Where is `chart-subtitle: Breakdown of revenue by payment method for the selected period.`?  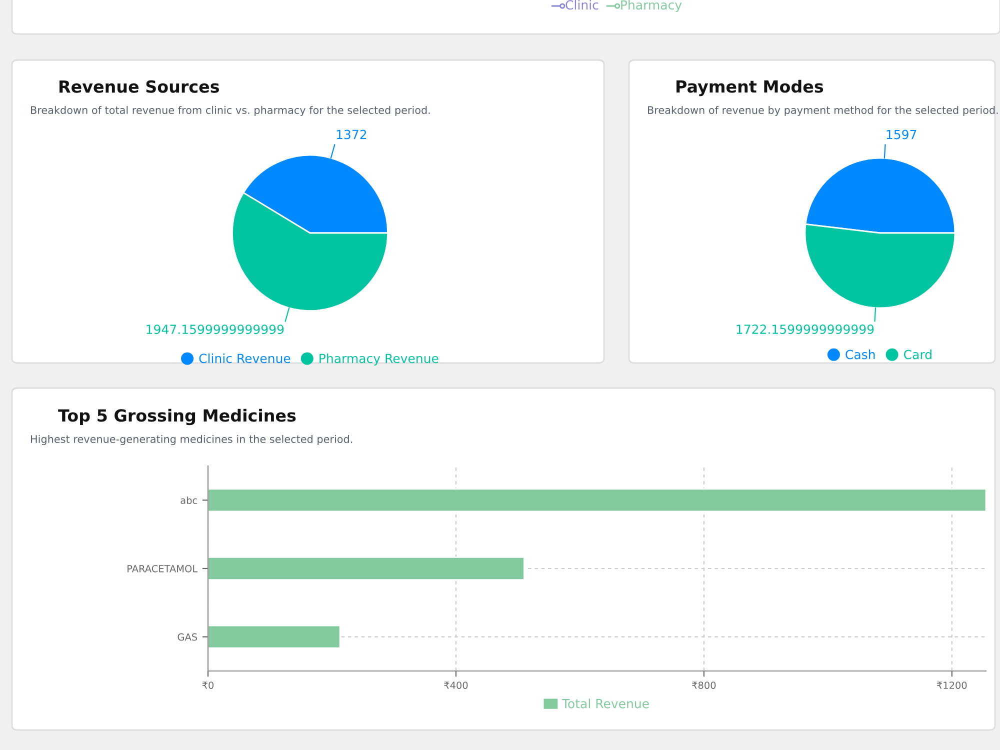 chart-subtitle: Breakdown of revenue by payment method for the selected period. is located at coordinates (823, 111).